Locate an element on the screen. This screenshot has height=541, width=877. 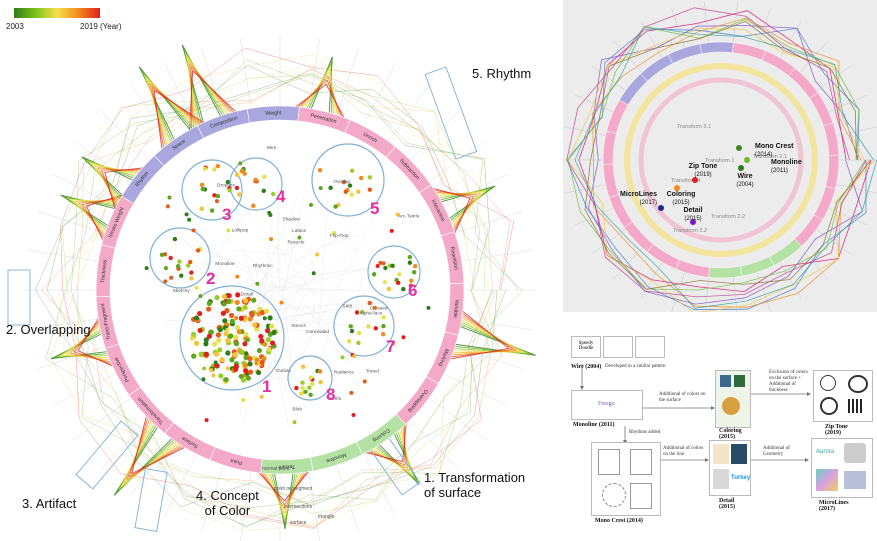
thumb-zip-tone is located at coordinates (843, 396).